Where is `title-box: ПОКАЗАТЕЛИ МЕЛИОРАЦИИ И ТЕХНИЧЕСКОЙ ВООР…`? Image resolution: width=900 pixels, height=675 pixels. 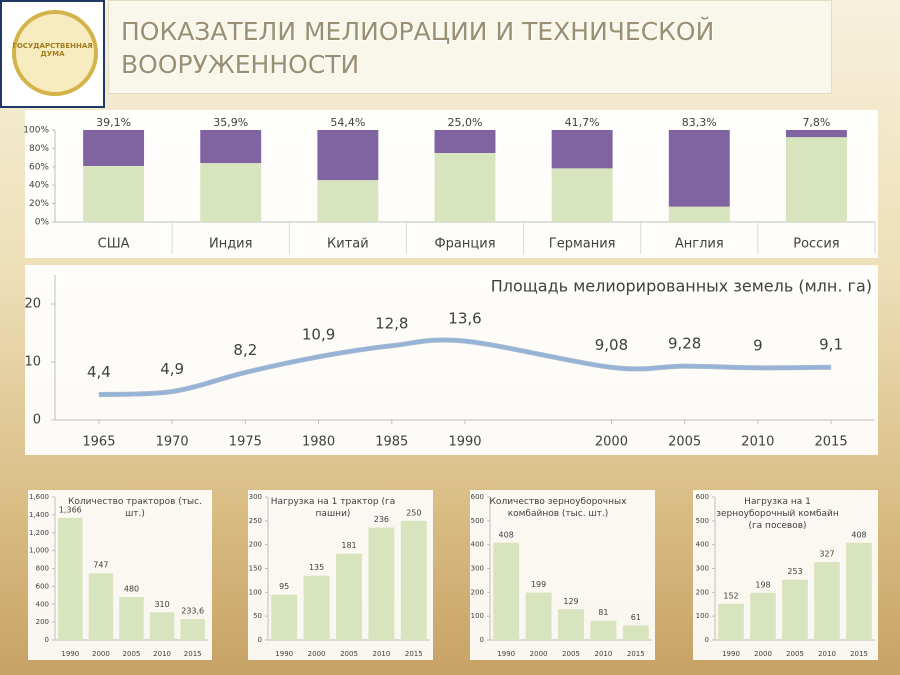 title-box: ПОКАЗАТЕЛИ МЕЛИОРАЦИИ И ТЕХНИЧЕСКОЙ ВООР… is located at coordinates (470, 47).